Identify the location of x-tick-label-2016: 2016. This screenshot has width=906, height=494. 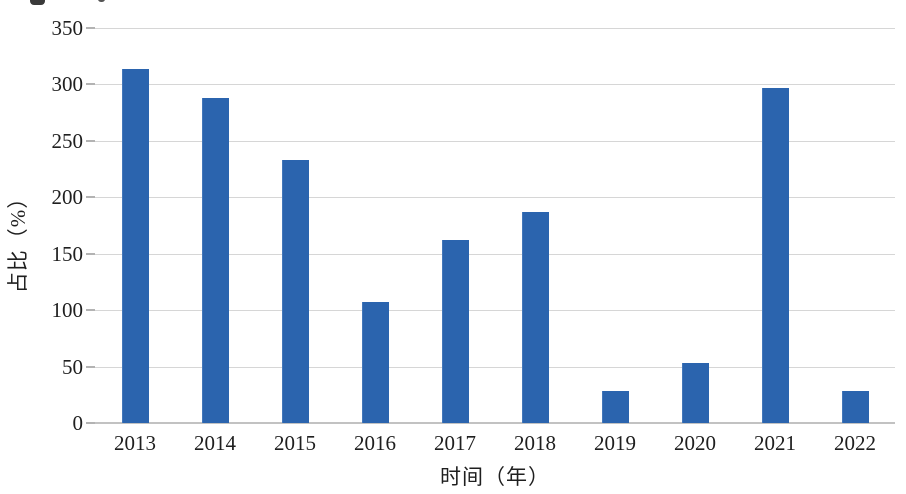
(375, 443).